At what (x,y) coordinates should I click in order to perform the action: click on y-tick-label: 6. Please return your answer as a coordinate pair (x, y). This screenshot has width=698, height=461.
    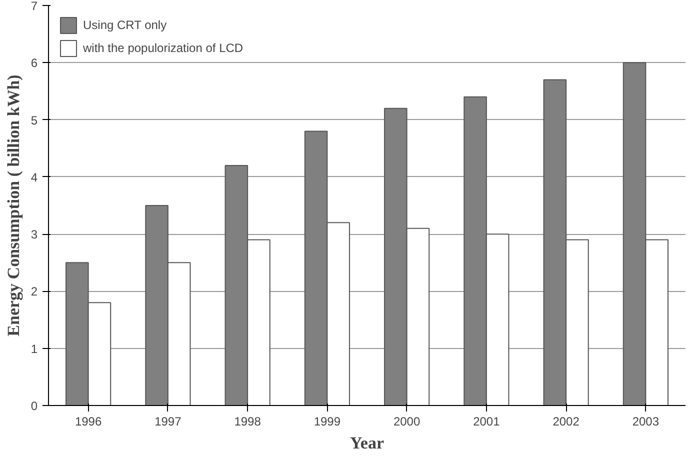
    Looking at the image, I should click on (34, 63).